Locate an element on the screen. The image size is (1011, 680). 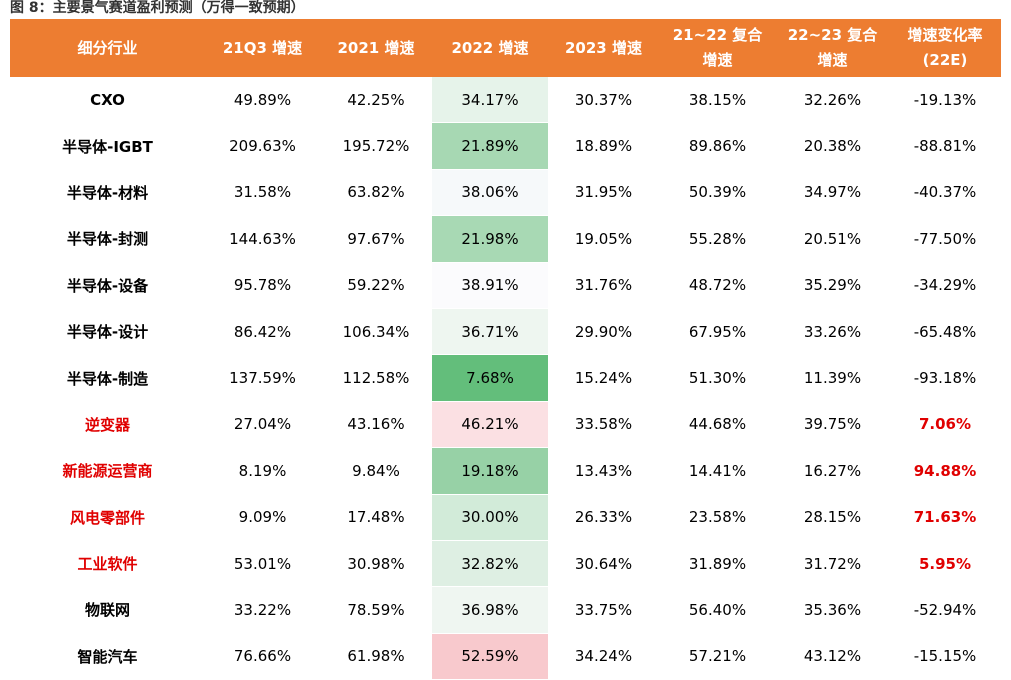
q3-growth-cell: 86.42% is located at coordinates (262, 331).